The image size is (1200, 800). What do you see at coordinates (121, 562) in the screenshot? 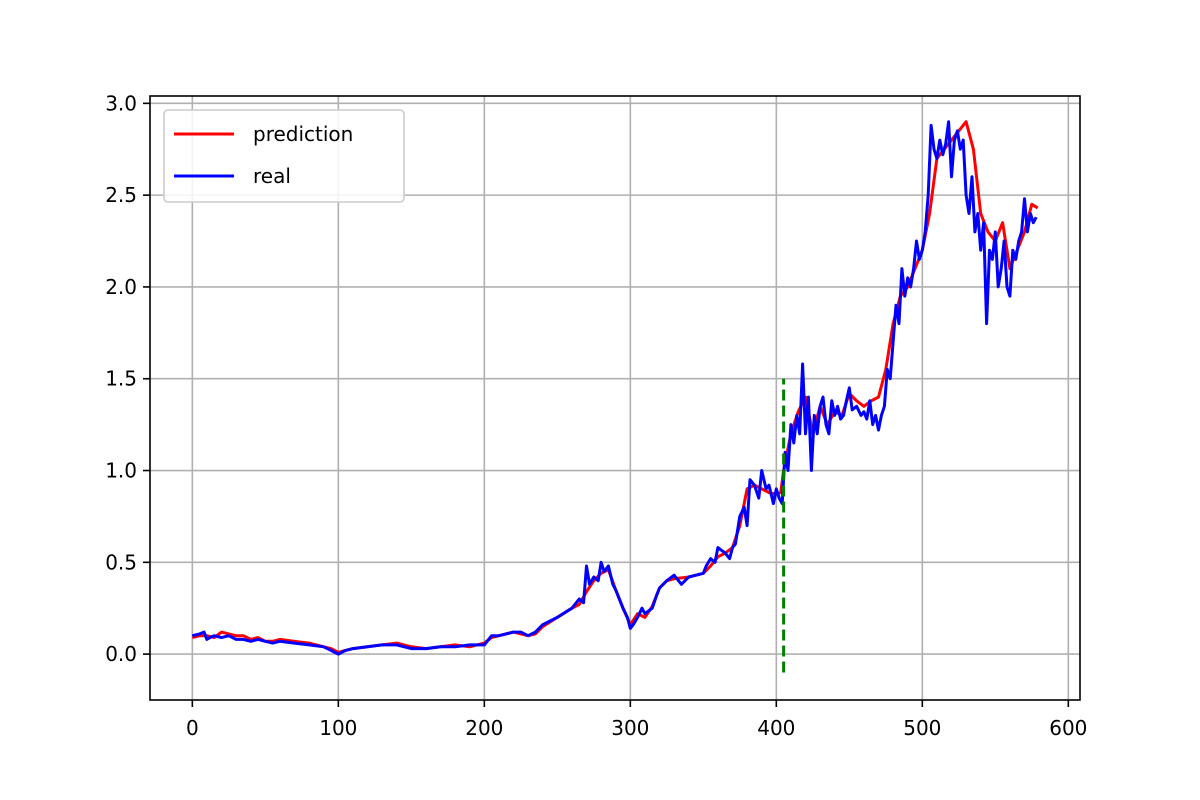
I see `y-tick-label: 0.5` at bounding box center [121, 562].